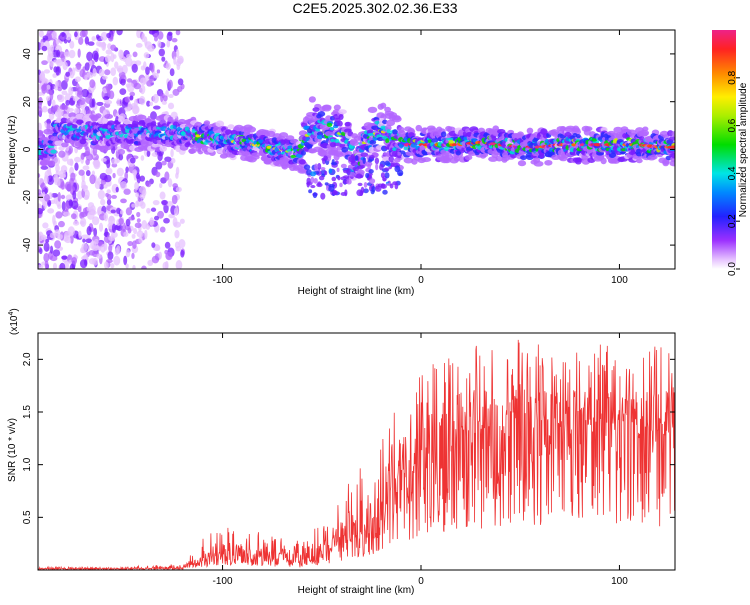 Image resolution: width=750 pixels, height=605 pixels. Describe the element at coordinates (27, 54) in the screenshot. I see `top-y-tick-label: 40` at that location.